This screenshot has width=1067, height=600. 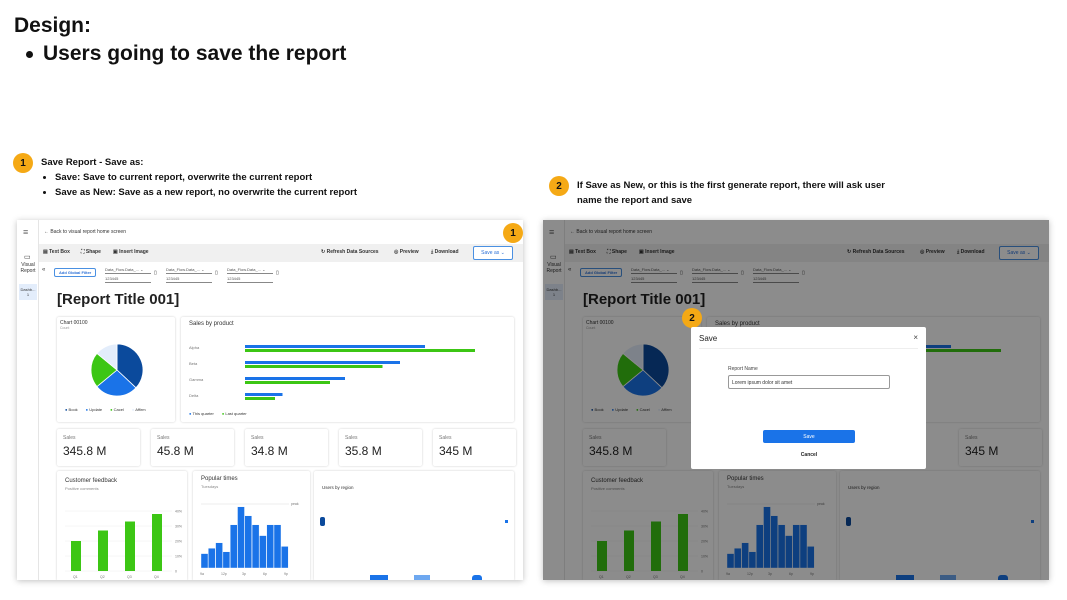 I want to click on cancel-button: Cancel, so click(x=809, y=455).